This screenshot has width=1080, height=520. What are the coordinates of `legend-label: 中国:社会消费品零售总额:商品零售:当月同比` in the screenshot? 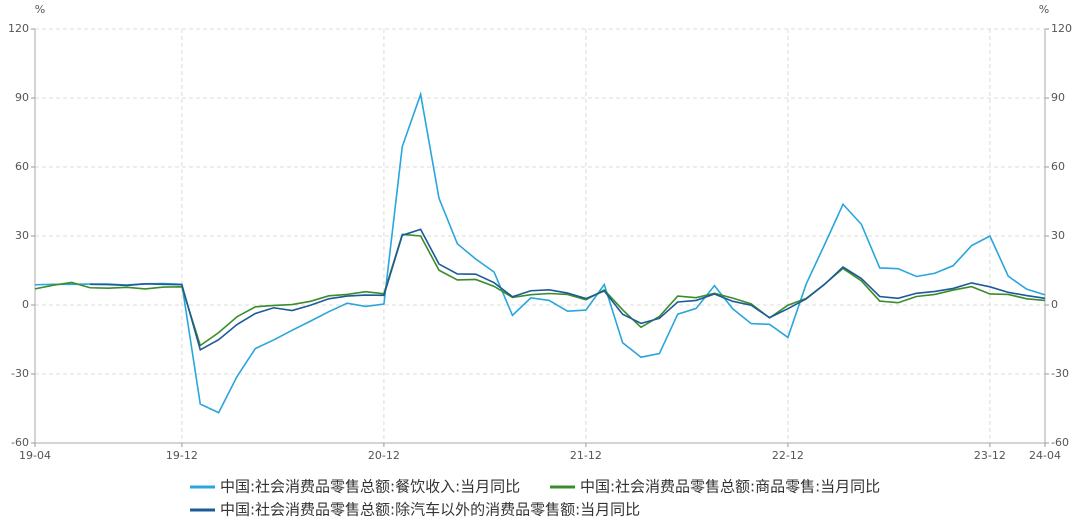 It's located at (730, 487).